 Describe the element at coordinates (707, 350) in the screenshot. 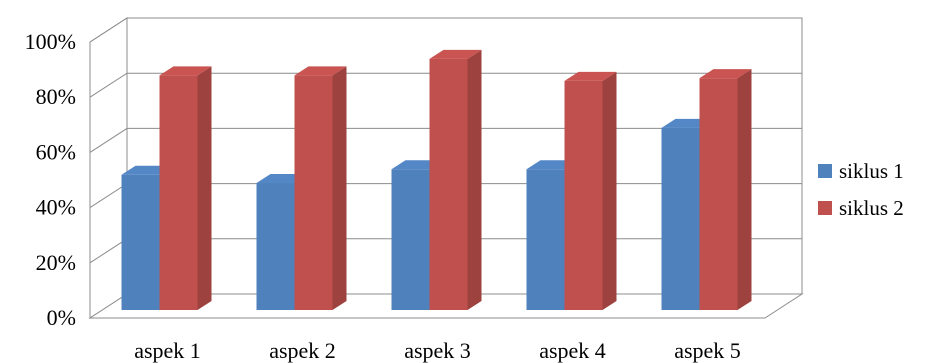

I see `x-tick-label: aspek 5` at that location.